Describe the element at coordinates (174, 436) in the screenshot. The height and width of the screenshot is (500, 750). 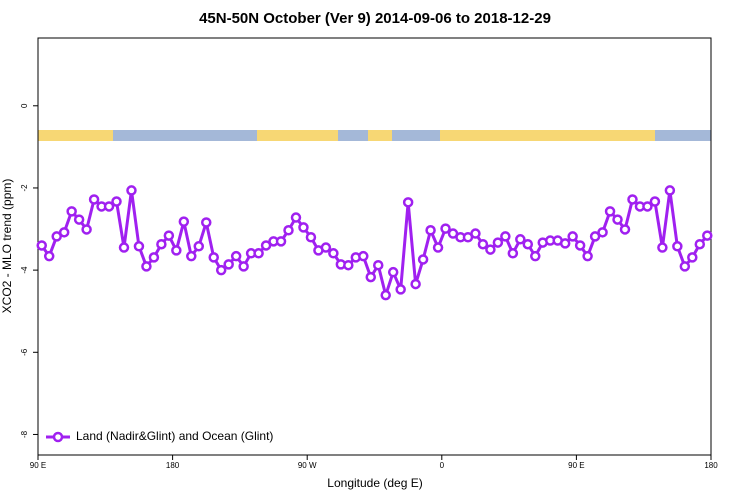
I see `legend-label: Land (Nadir&Glint) and Ocean (Glint)` at that location.